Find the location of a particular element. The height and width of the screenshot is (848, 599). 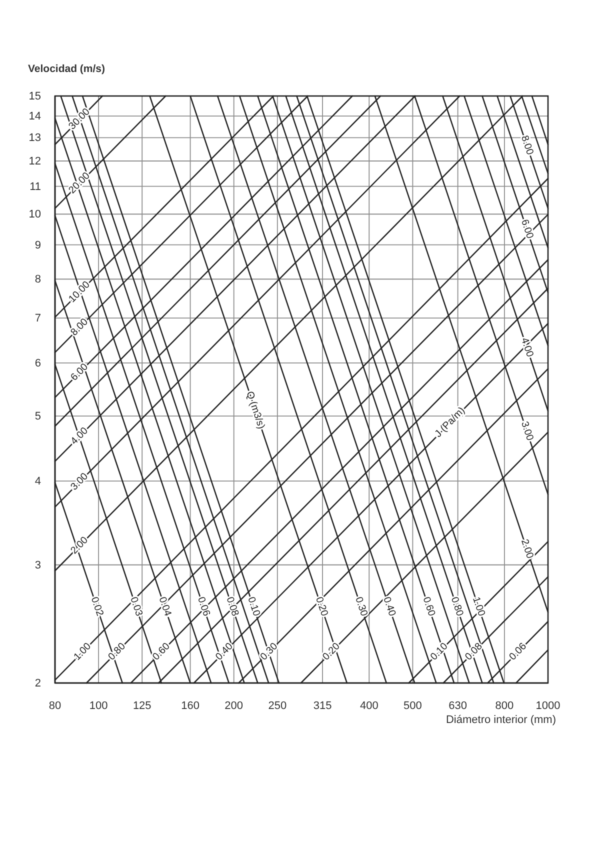

text: 0.10 is located at coordinates (253, 607).